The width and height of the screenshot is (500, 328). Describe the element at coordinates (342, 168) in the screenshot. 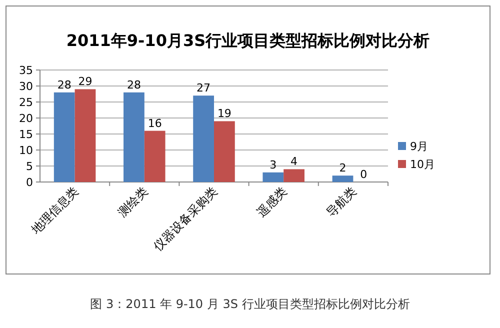

I see `data-label: 2` at that location.